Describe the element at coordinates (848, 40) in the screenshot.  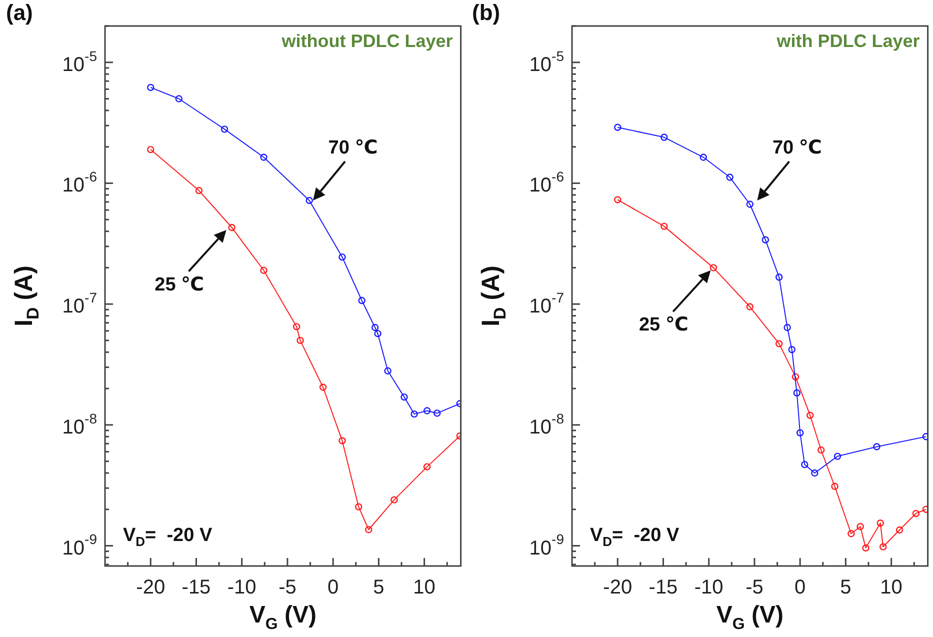
I see `chart-subtitle: with PDLC Layer` at that location.